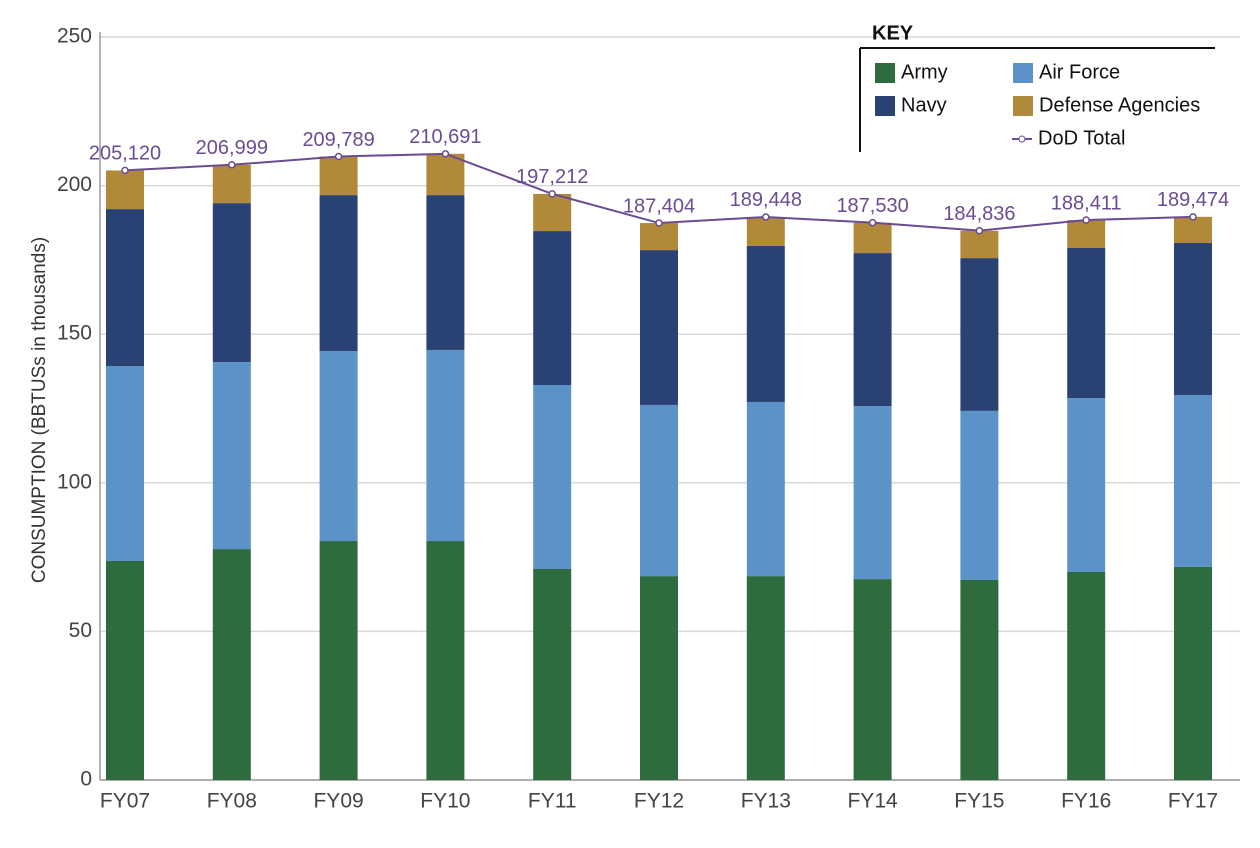 This screenshot has width=1260, height=848. What do you see at coordinates (872, 801) in the screenshot?
I see `x-tick-label: FY14` at bounding box center [872, 801].